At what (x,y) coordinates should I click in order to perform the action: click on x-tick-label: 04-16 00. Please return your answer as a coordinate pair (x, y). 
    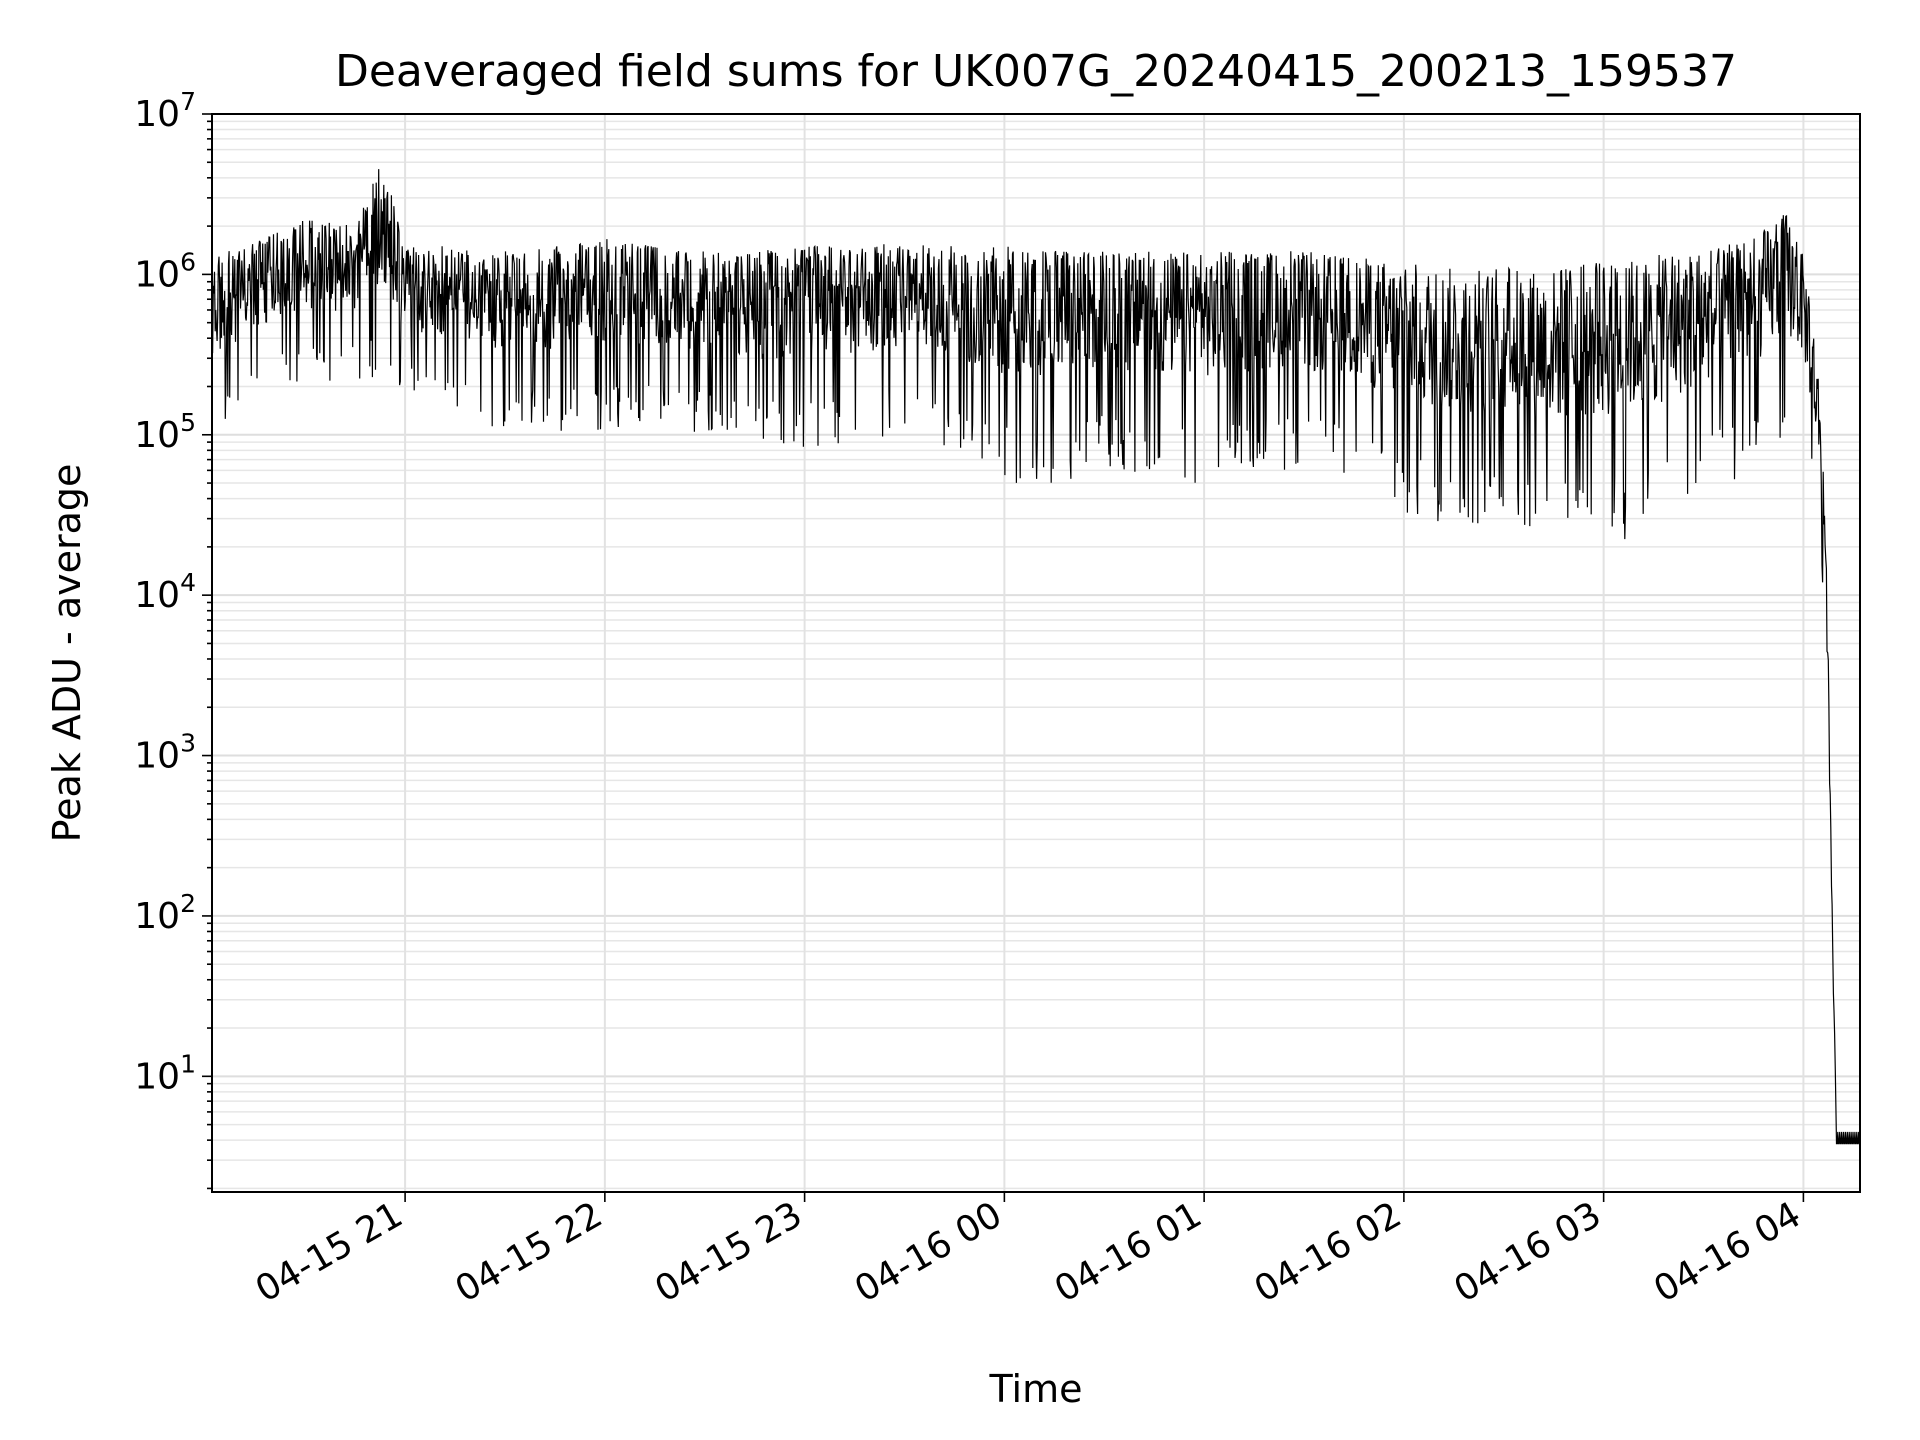
    Looking at the image, I should click on (928, 1252).